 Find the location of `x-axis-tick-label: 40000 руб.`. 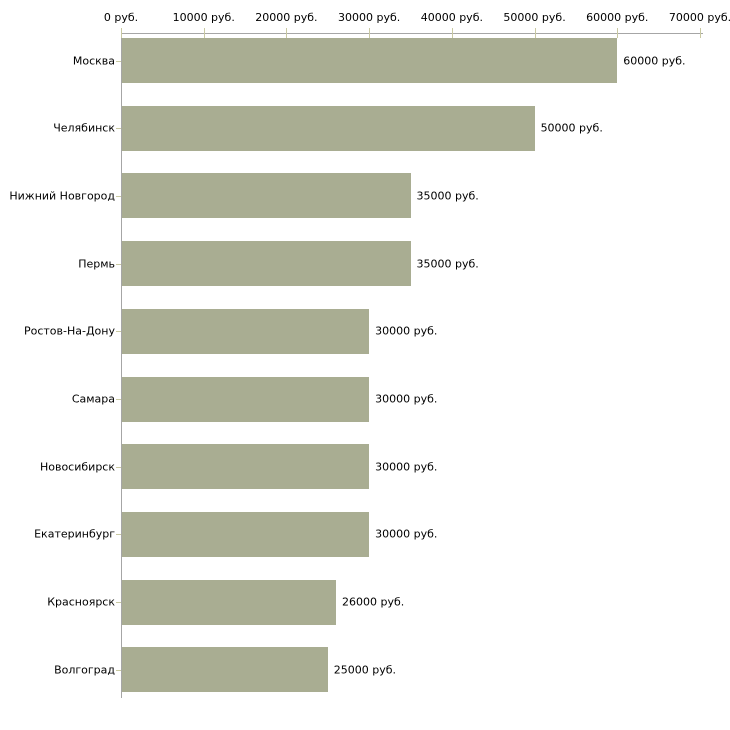

x-axis-tick-label: 40000 руб. is located at coordinates (451, 17).